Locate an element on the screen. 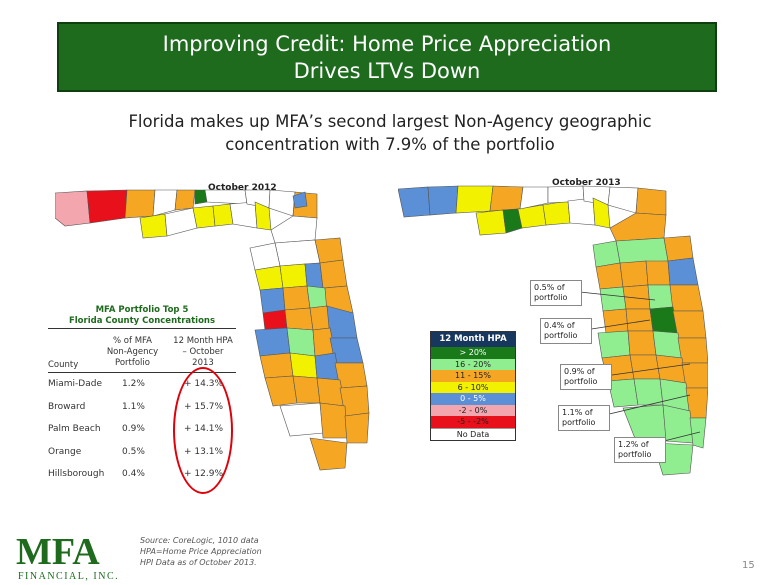 This screenshot has width=780, height=585. callout-orange: 0.5% of portfolio is located at coordinates (556, 293).